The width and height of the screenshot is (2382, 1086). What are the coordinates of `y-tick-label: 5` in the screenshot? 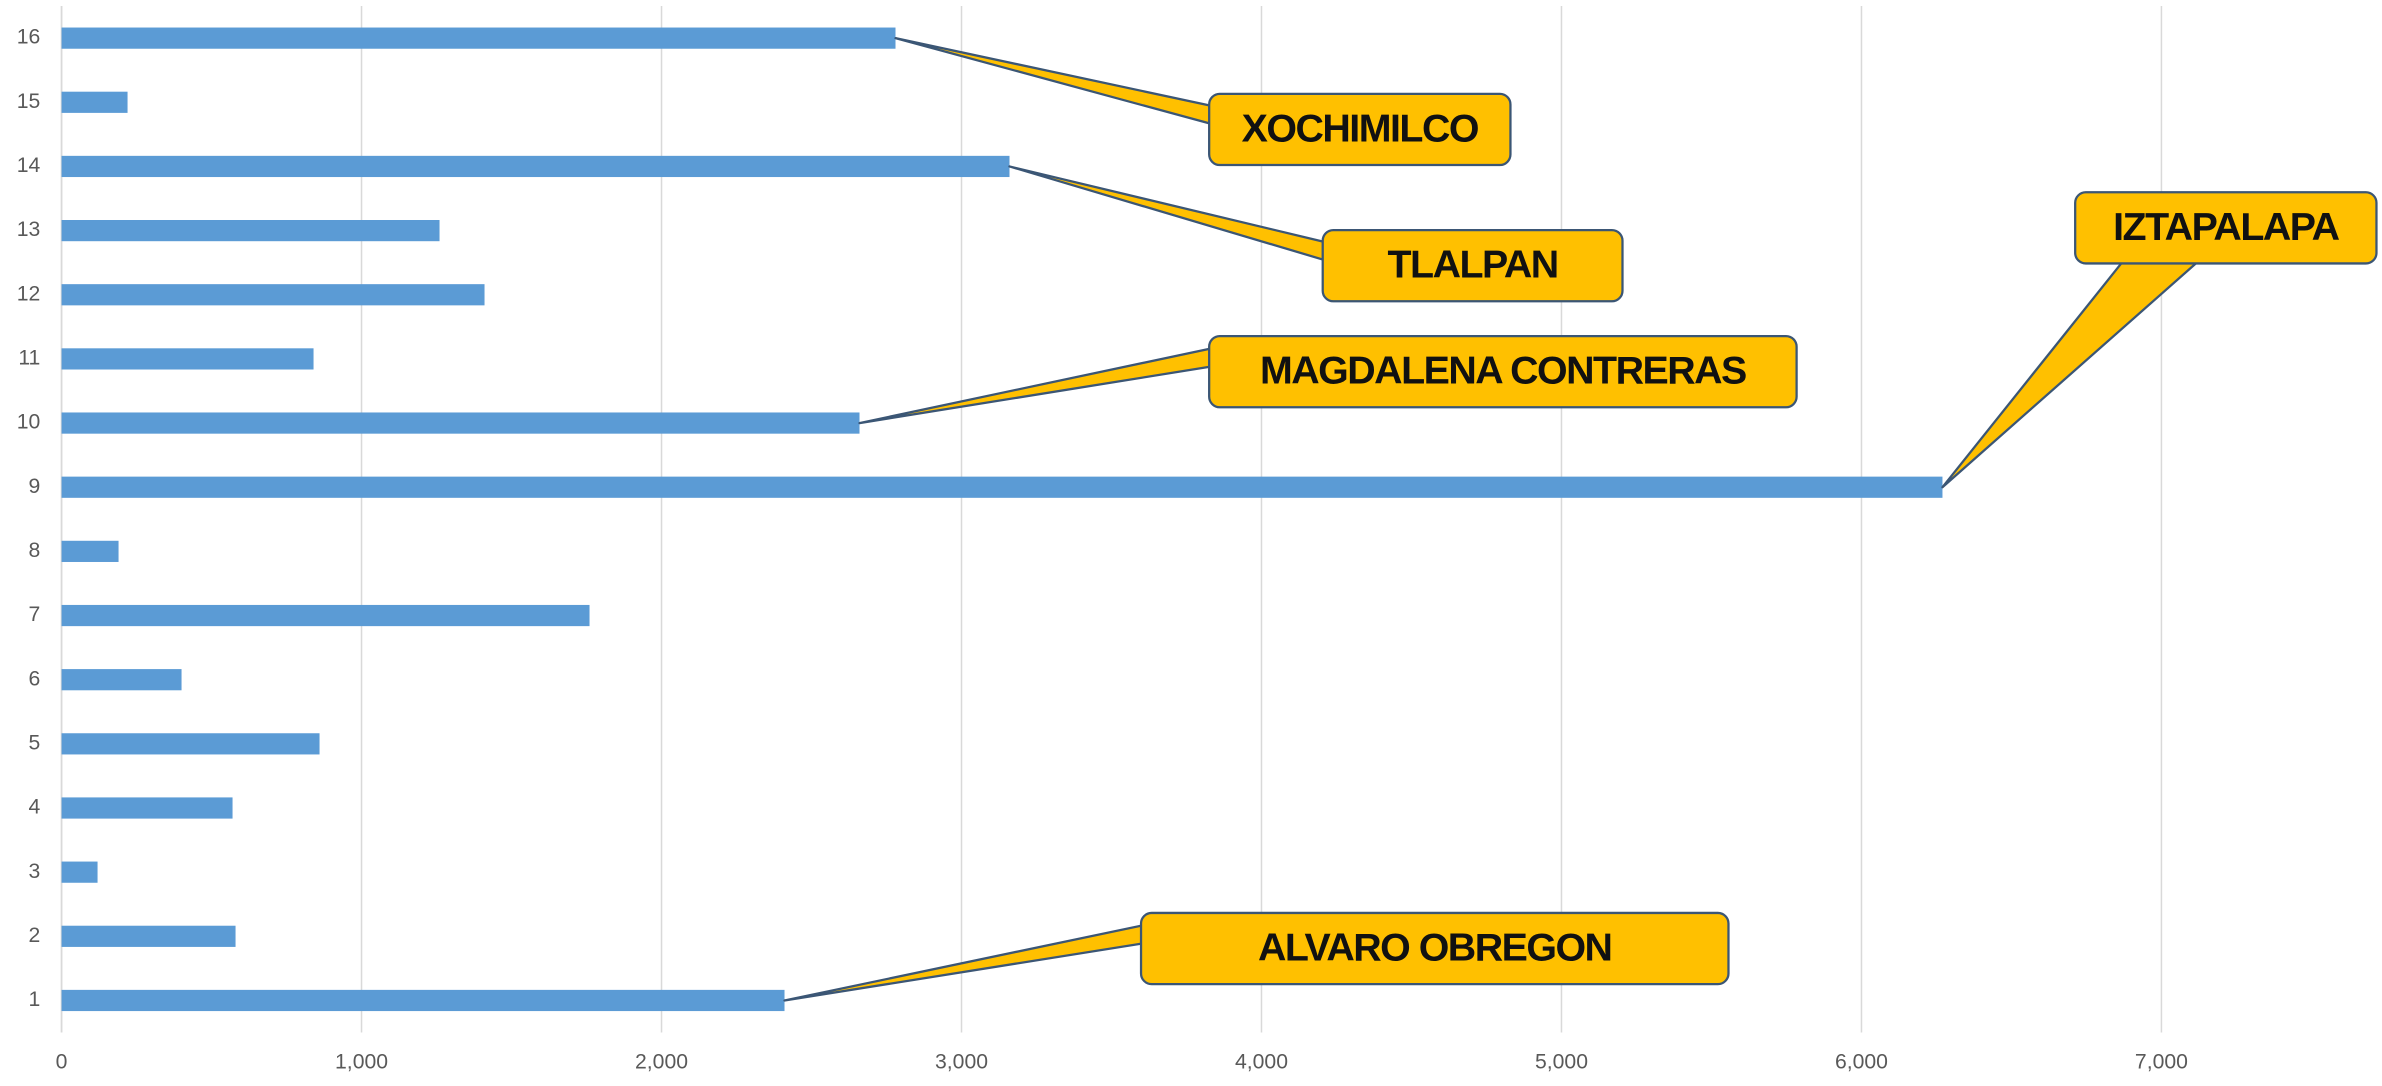 It's located at (35, 742).